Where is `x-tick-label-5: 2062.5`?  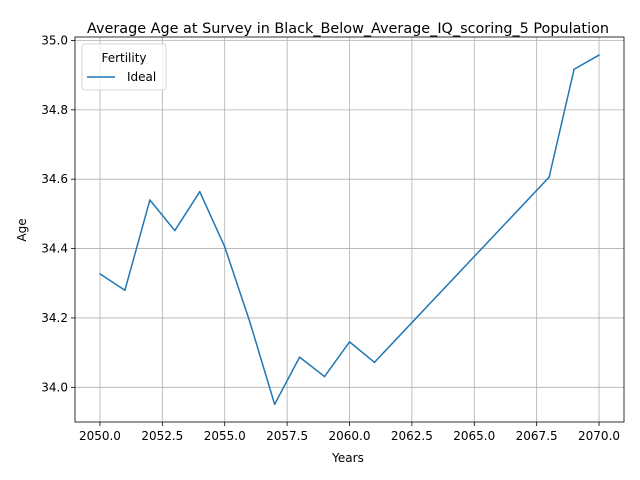
x-tick-label-5: 2062.5 is located at coordinates (412, 436).